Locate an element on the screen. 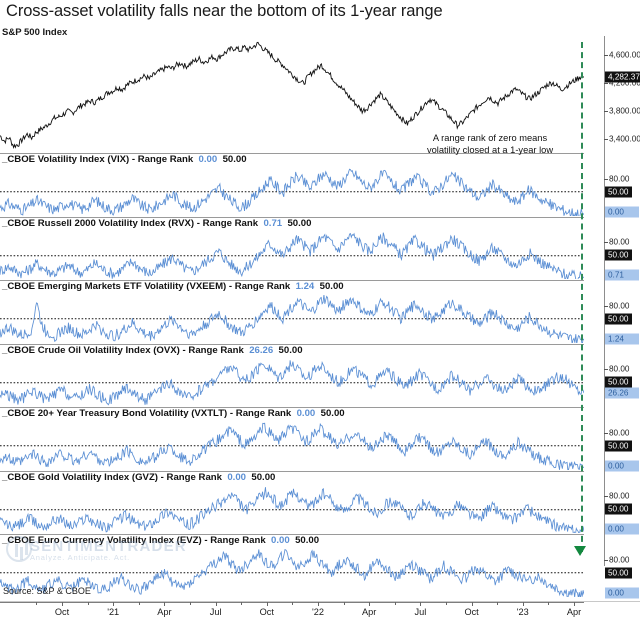  subpanel-current-value-box: 26.26 is located at coordinates (622, 393).